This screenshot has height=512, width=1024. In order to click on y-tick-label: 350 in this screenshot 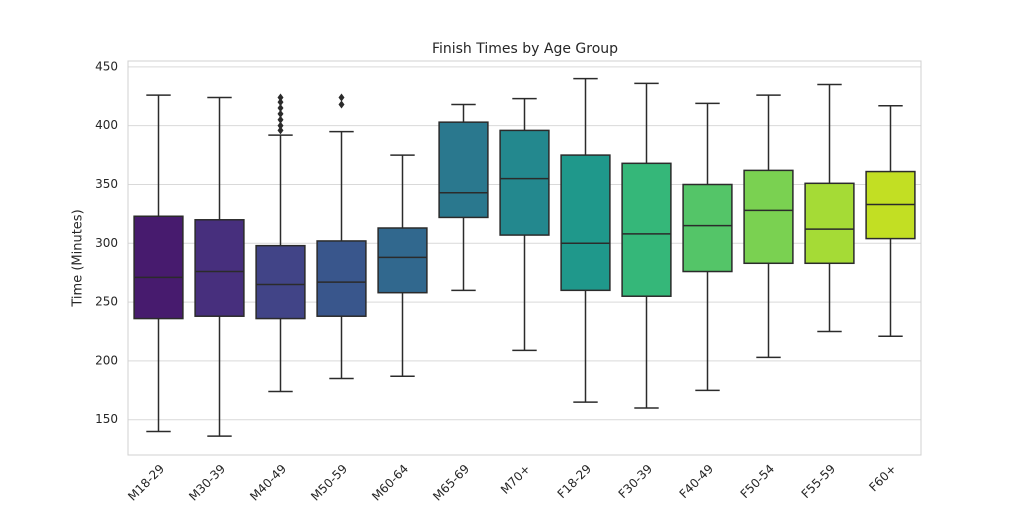, I will do `click(106, 184)`.